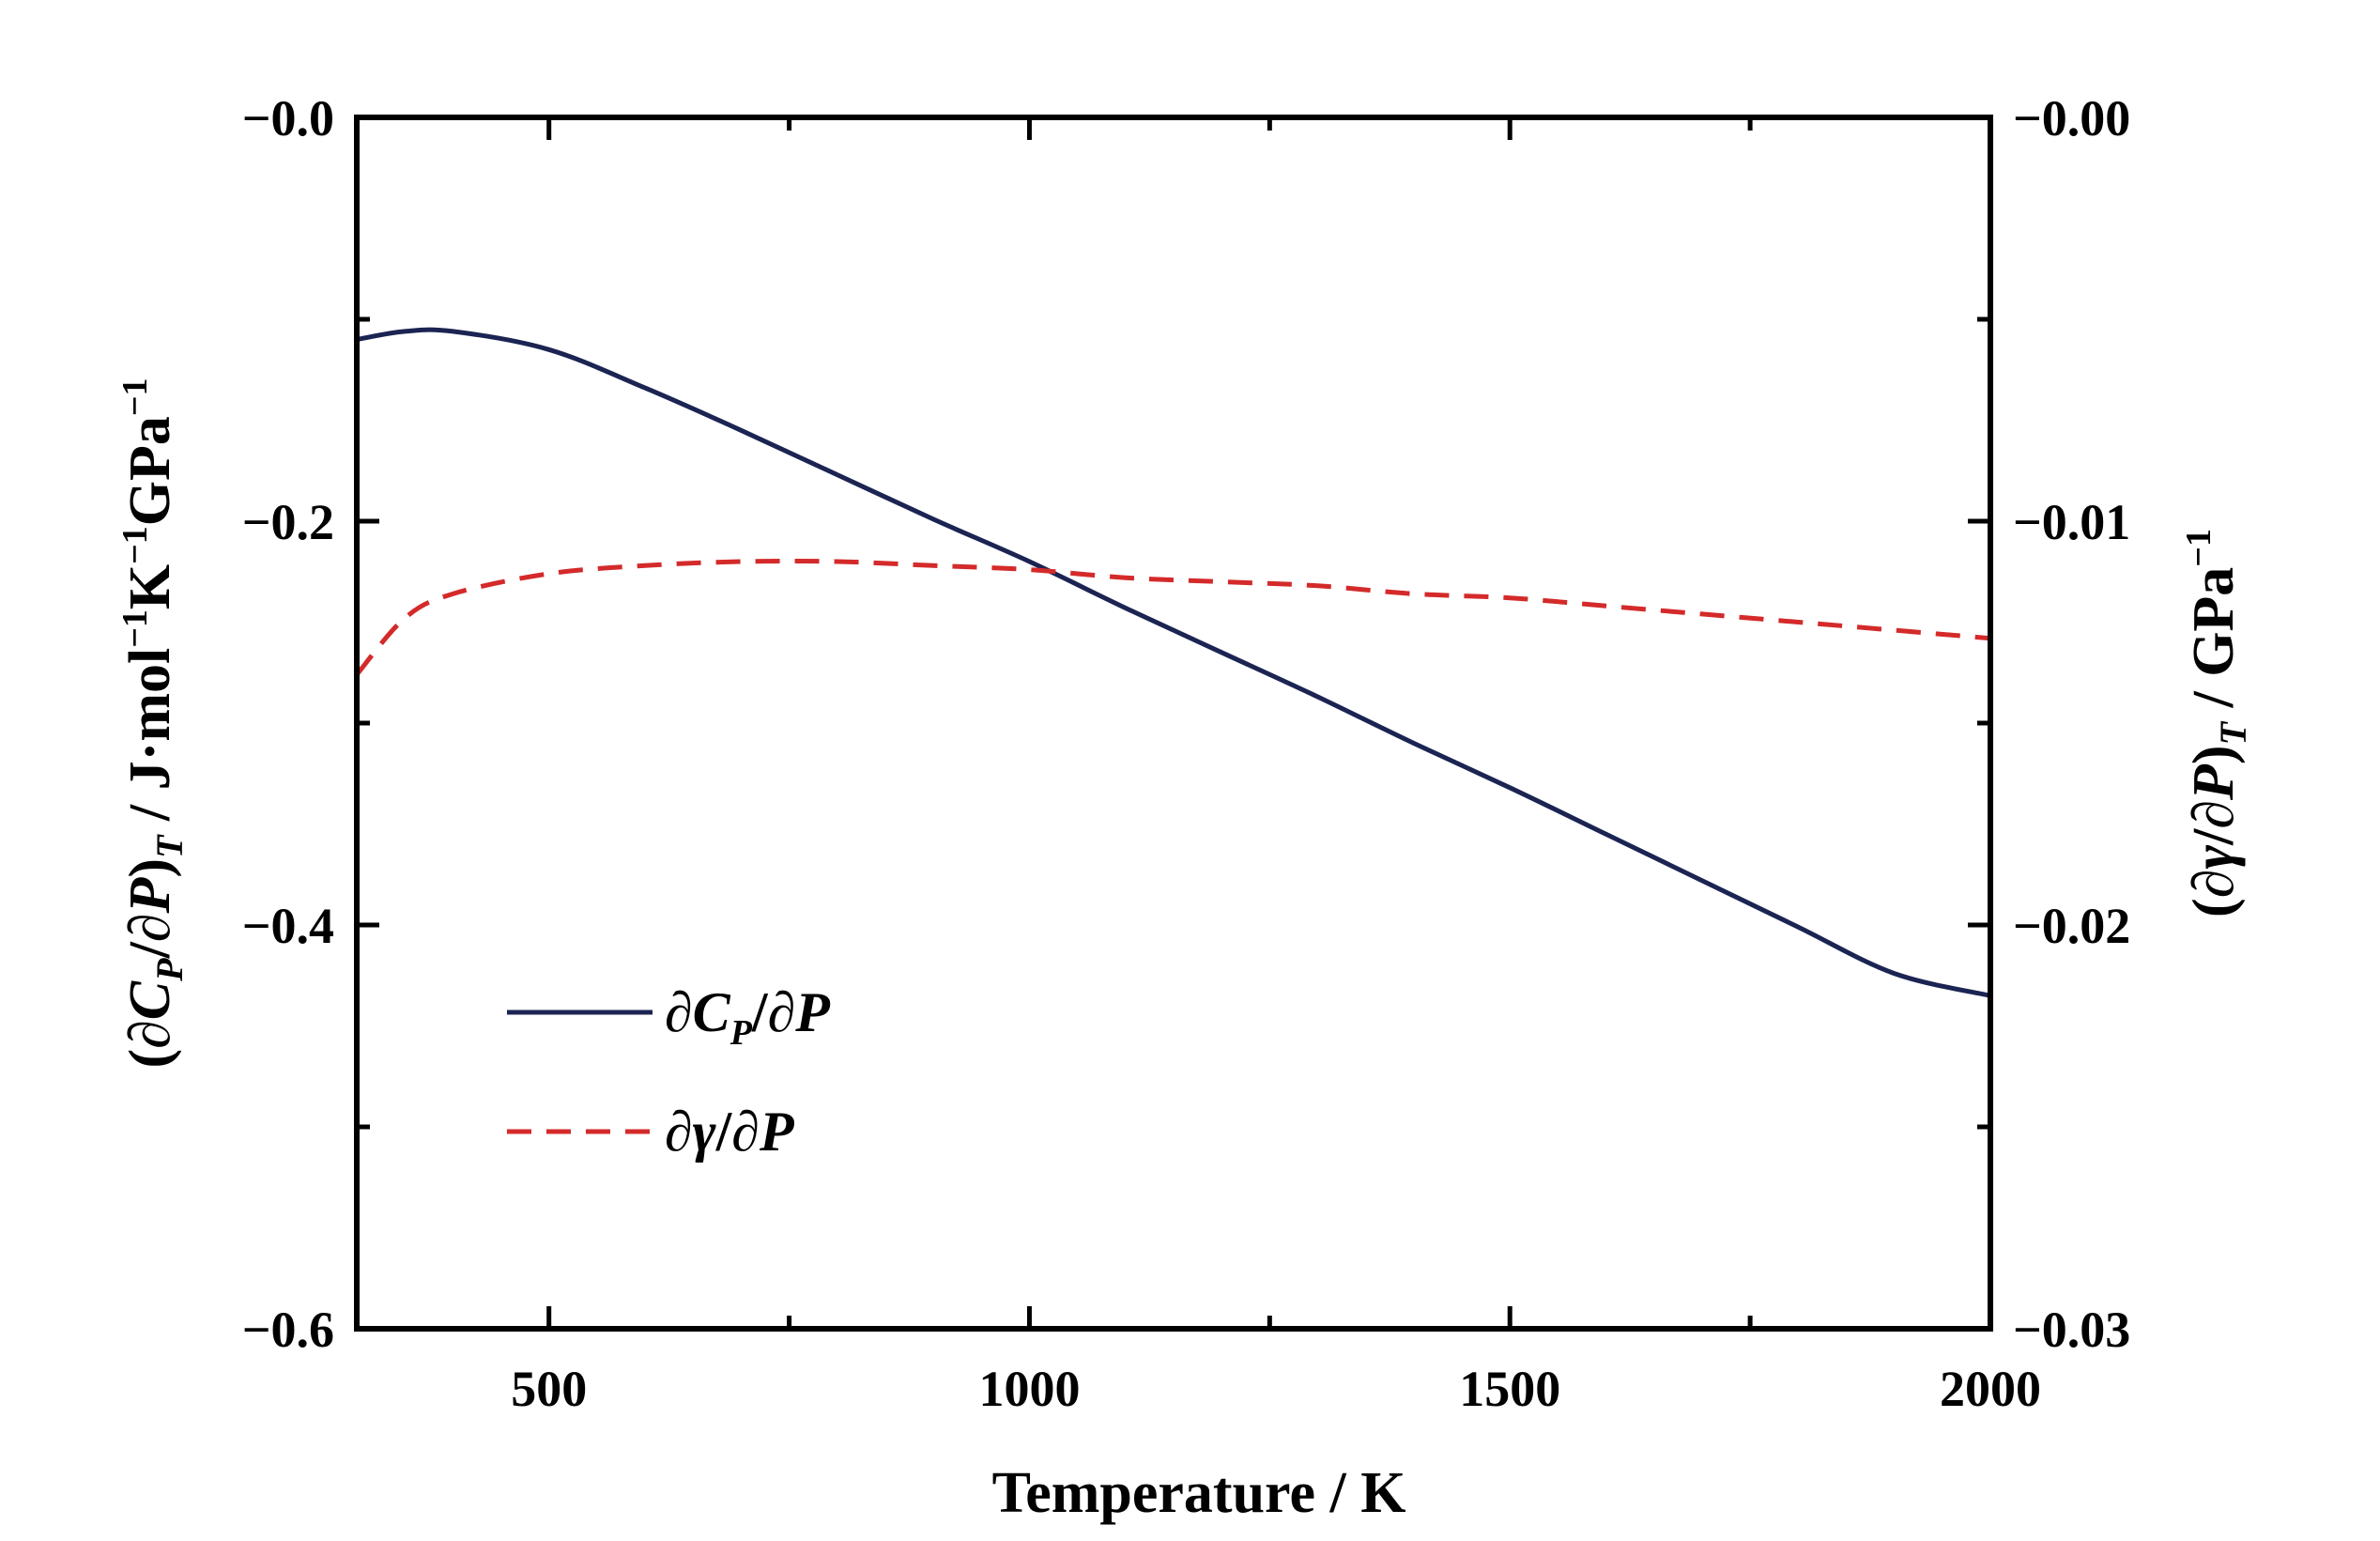 The image size is (2380, 1541). I want to click on left-y-tick-label: −0.2, so click(288, 522).